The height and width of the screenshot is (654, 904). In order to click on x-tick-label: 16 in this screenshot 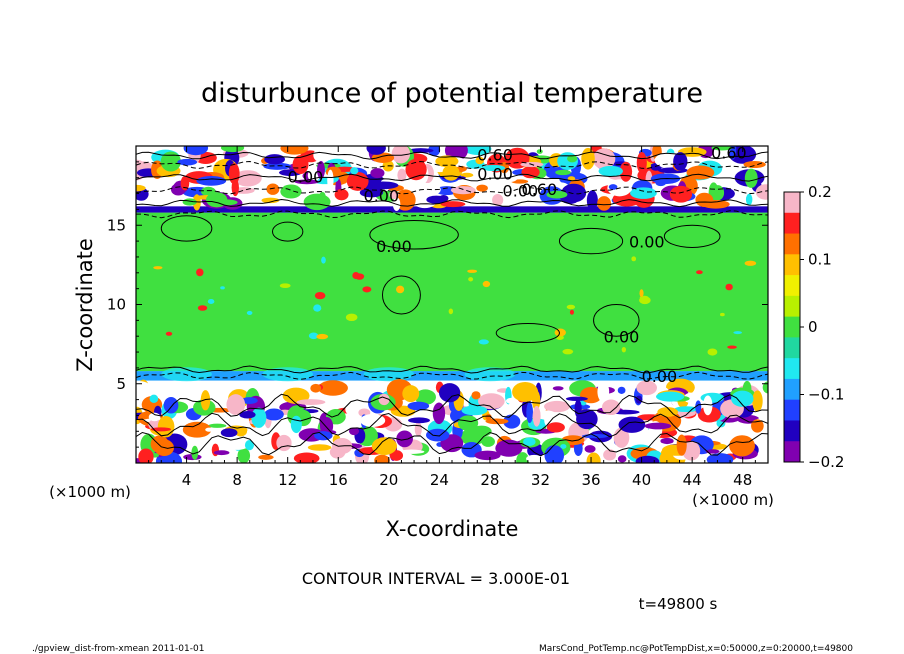, I will do `click(338, 480)`.